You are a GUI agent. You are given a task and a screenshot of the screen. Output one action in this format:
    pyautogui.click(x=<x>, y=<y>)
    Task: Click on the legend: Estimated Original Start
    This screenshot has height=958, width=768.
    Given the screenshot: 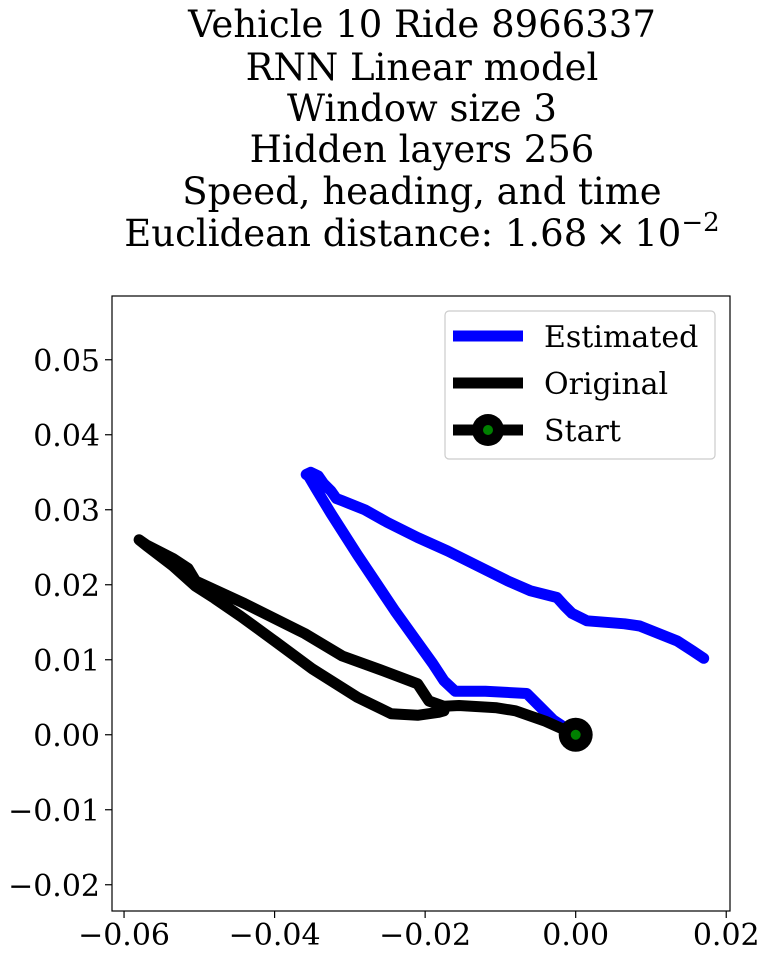 What is the action you would take?
    pyautogui.click(x=580, y=385)
    